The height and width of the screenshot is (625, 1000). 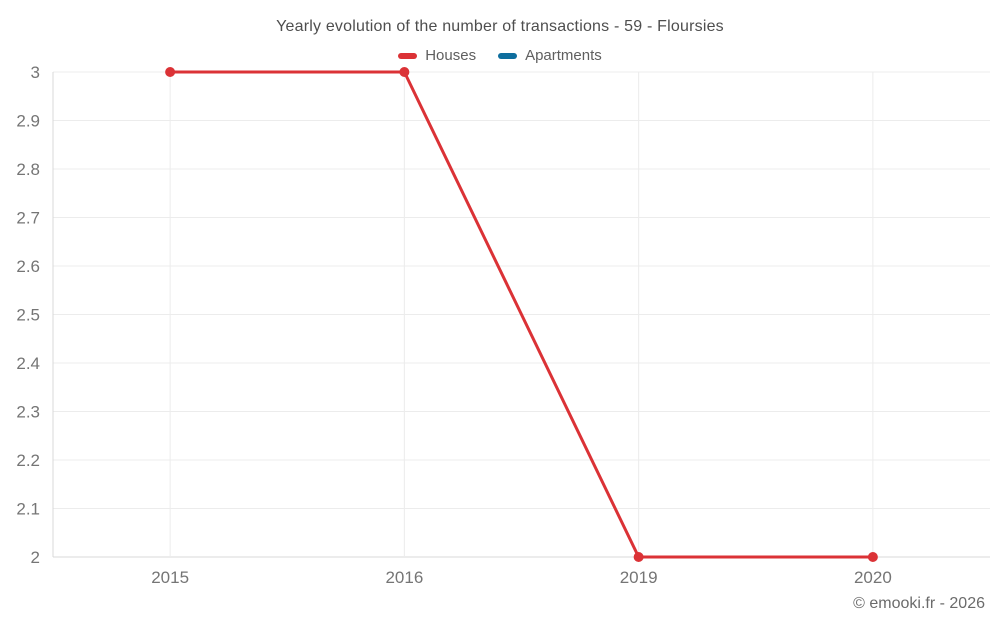 I want to click on x-tick-label: 2016, so click(x=404, y=577).